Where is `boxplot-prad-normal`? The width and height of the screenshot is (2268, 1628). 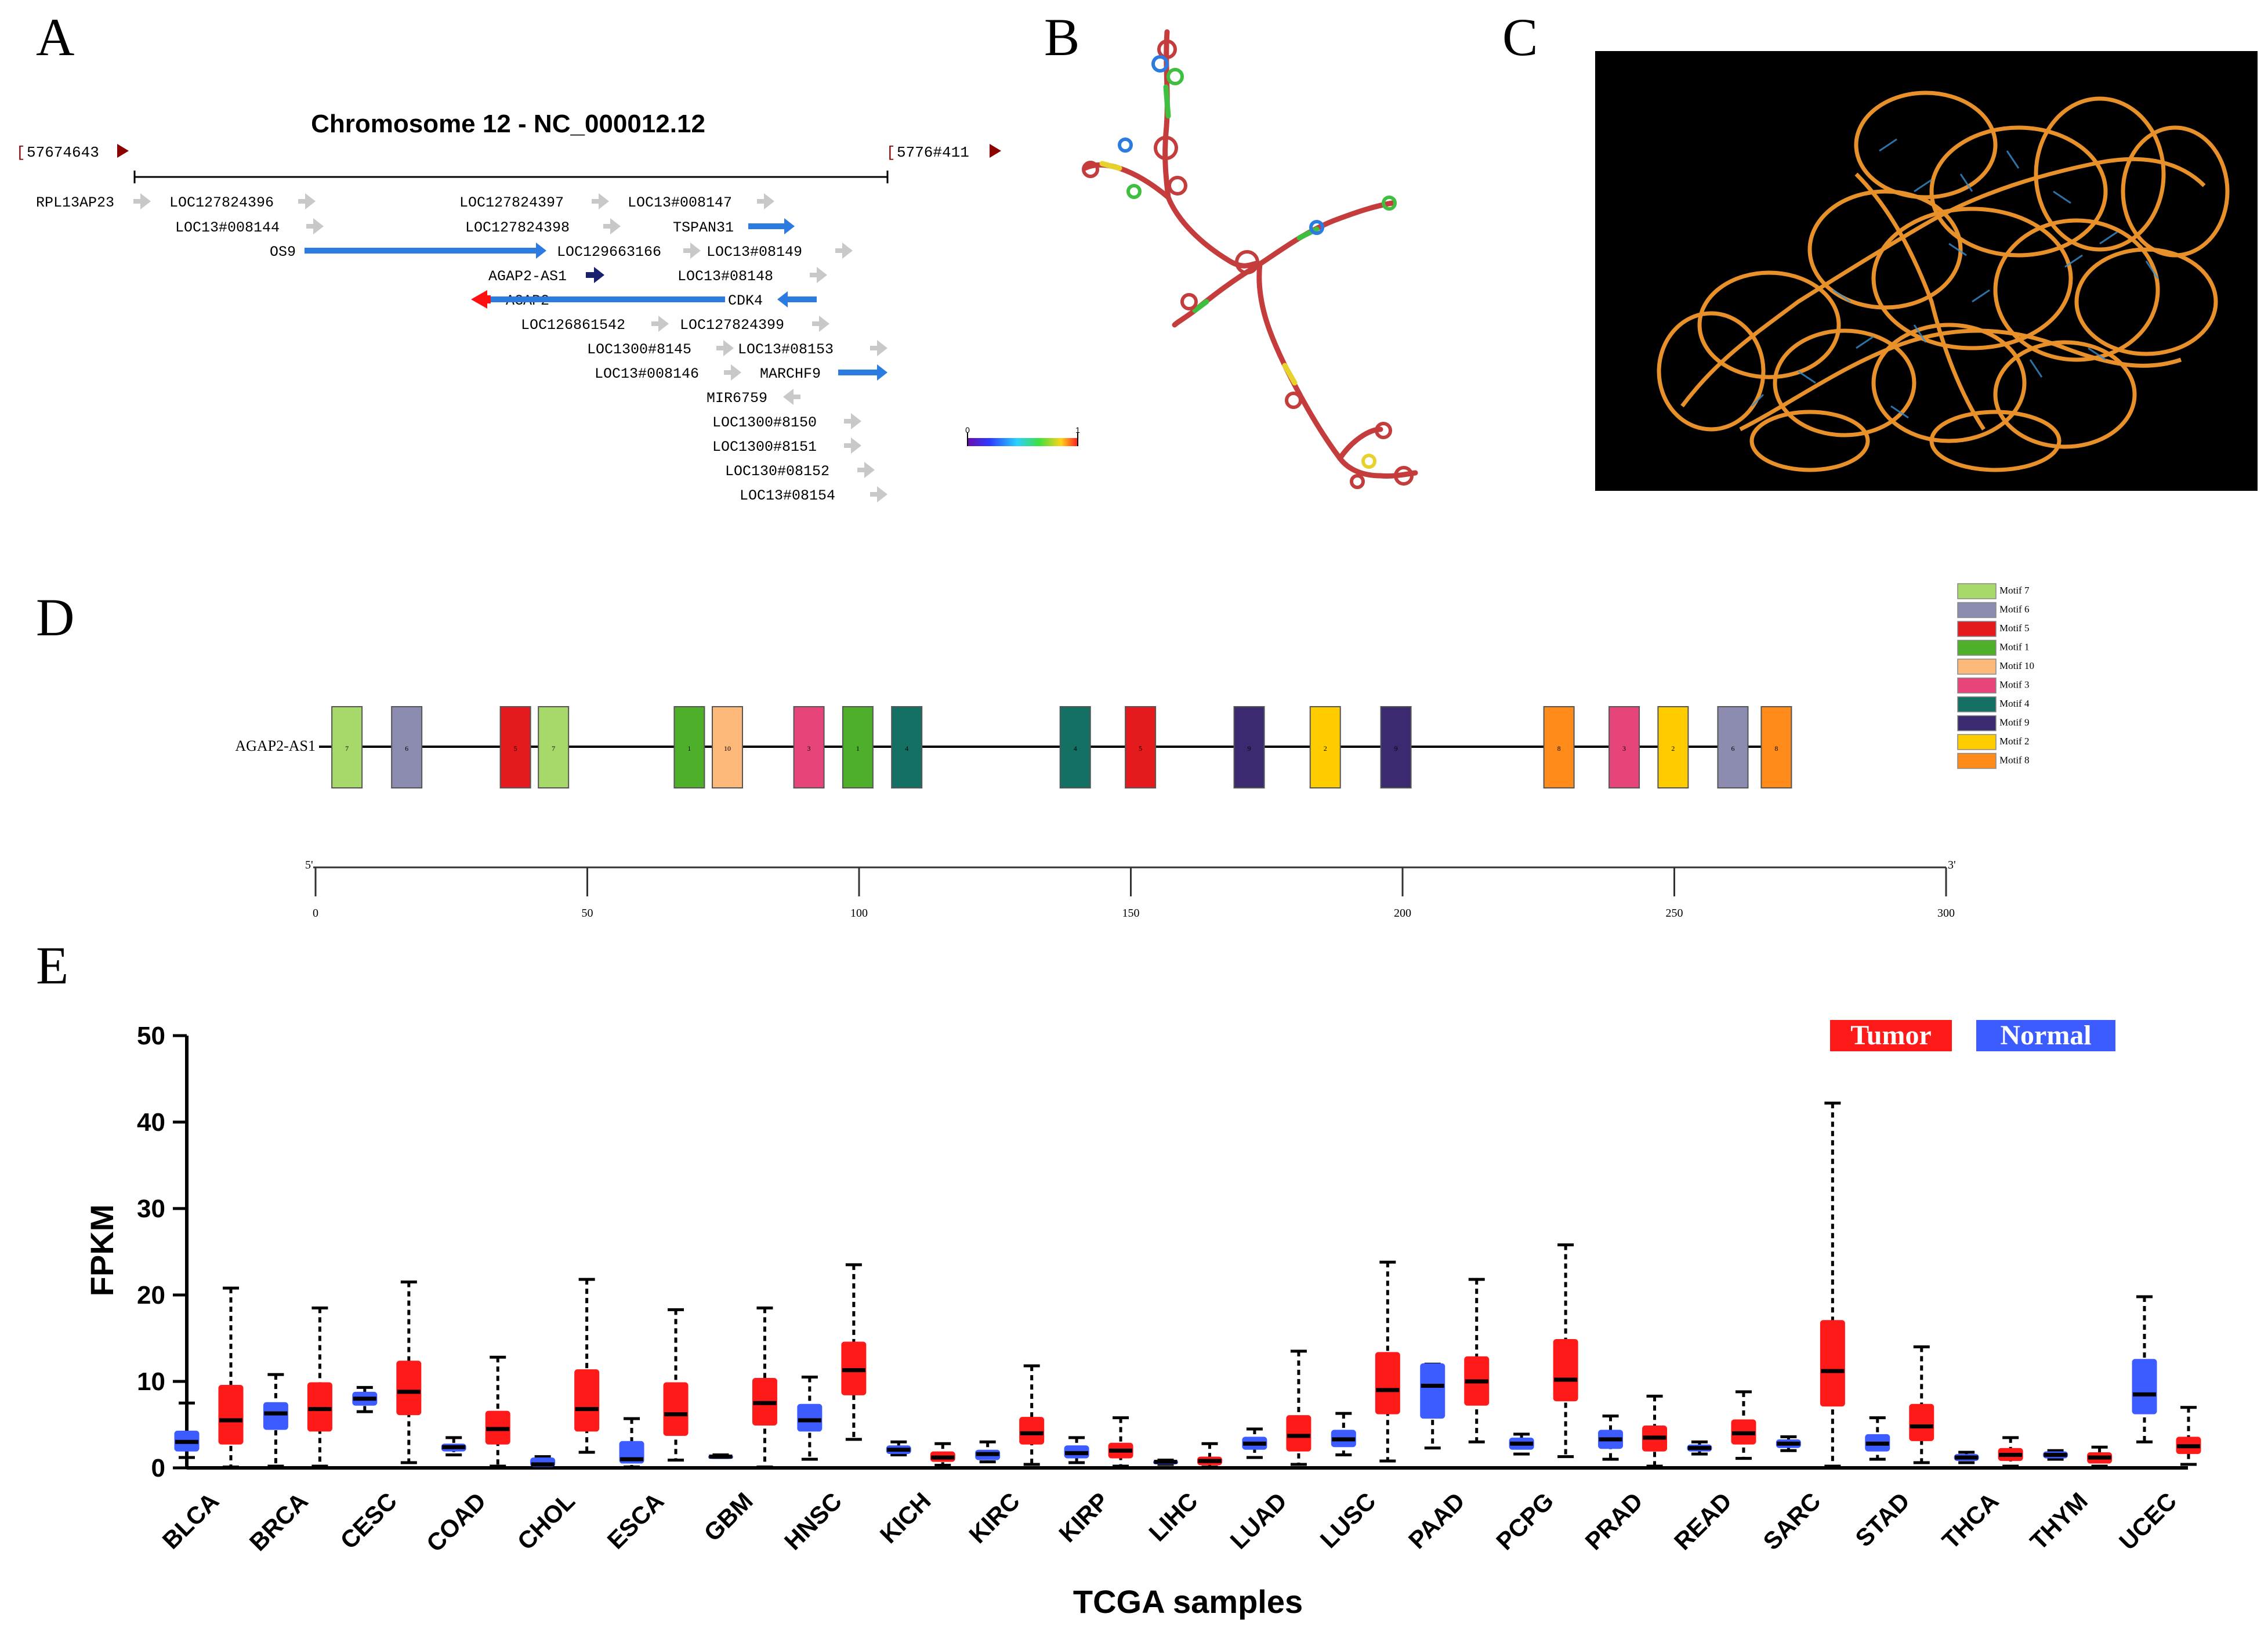
boxplot-prad-normal is located at coordinates (1611, 1437).